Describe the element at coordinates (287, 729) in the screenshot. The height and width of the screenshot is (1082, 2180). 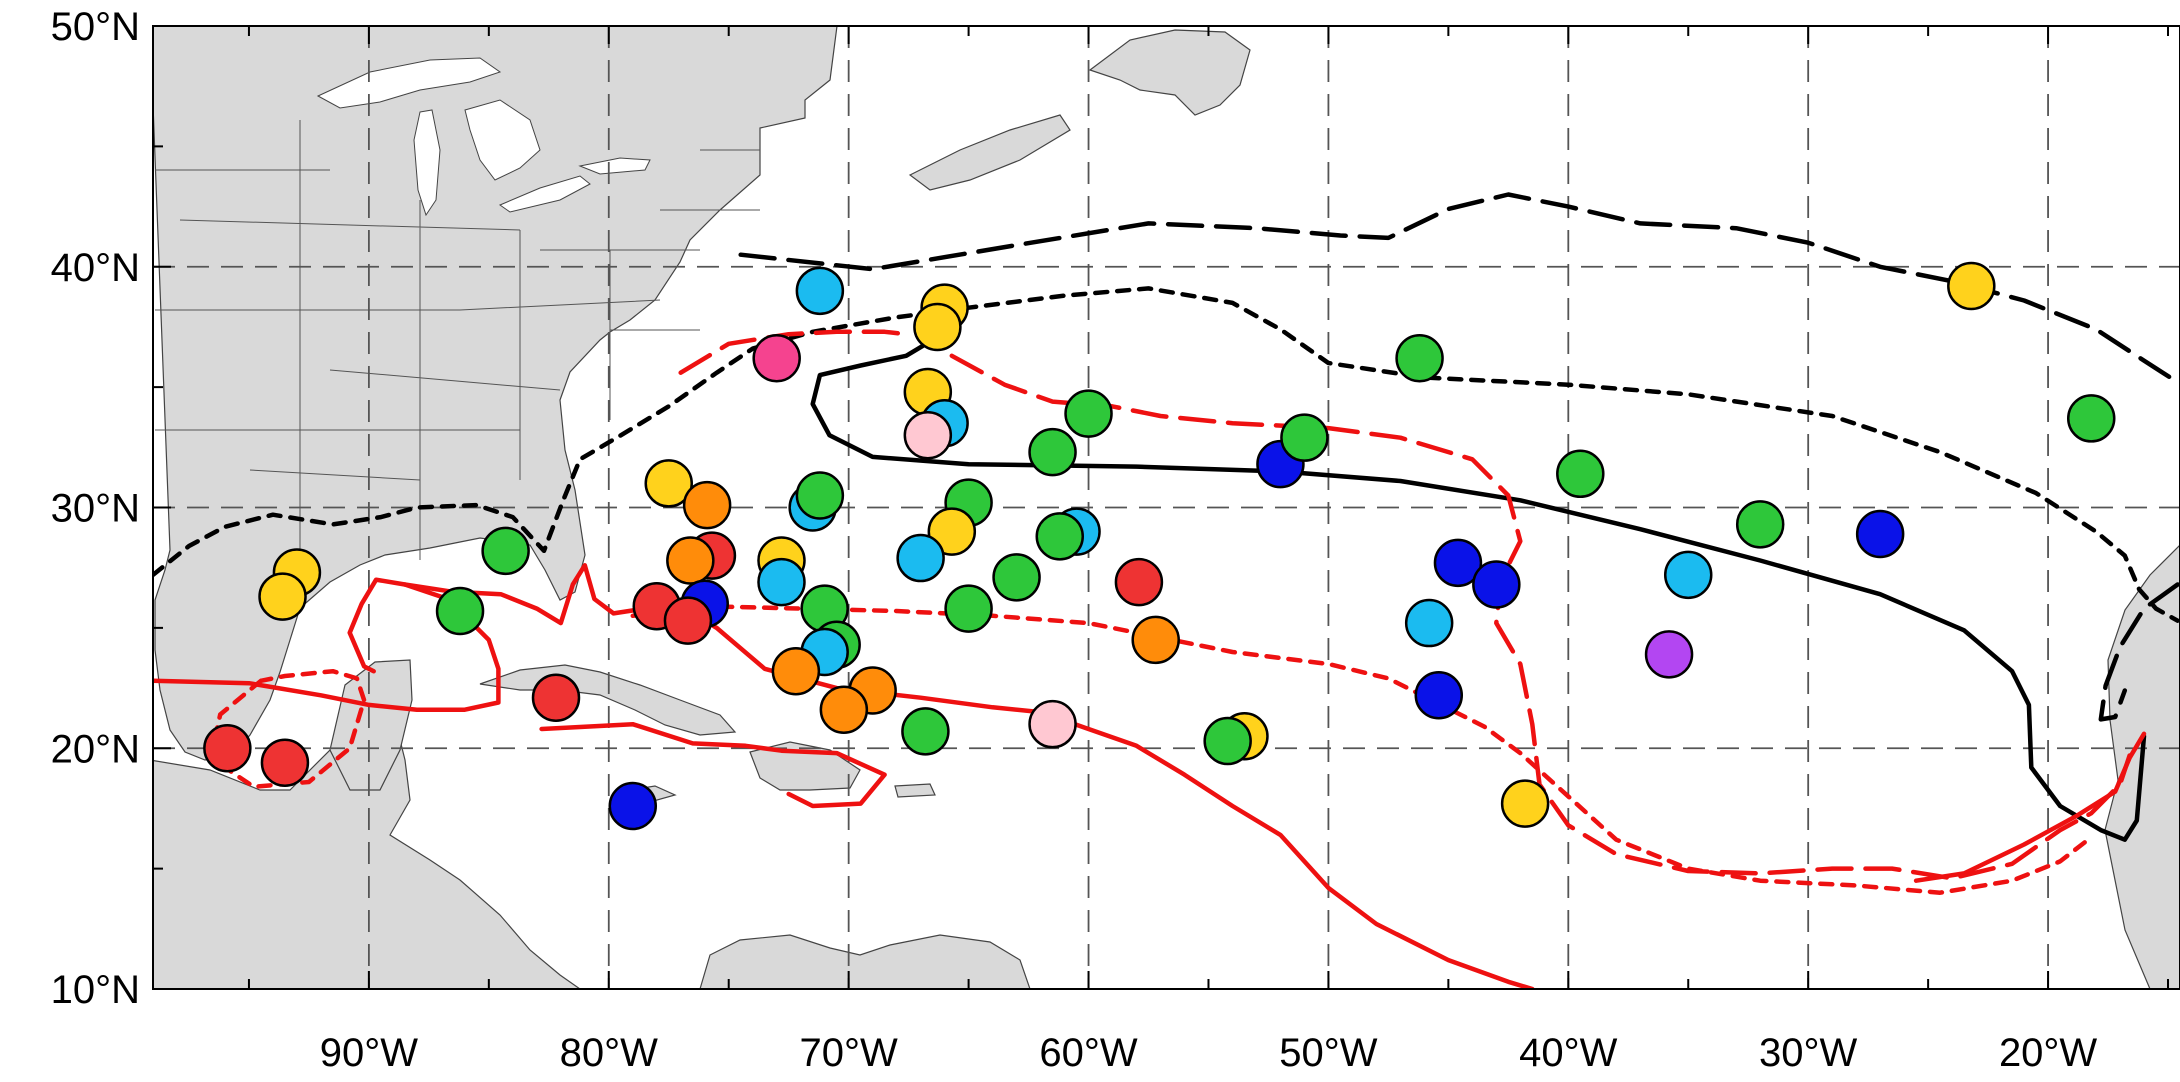
I see `contour-line-short-dash` at that location.